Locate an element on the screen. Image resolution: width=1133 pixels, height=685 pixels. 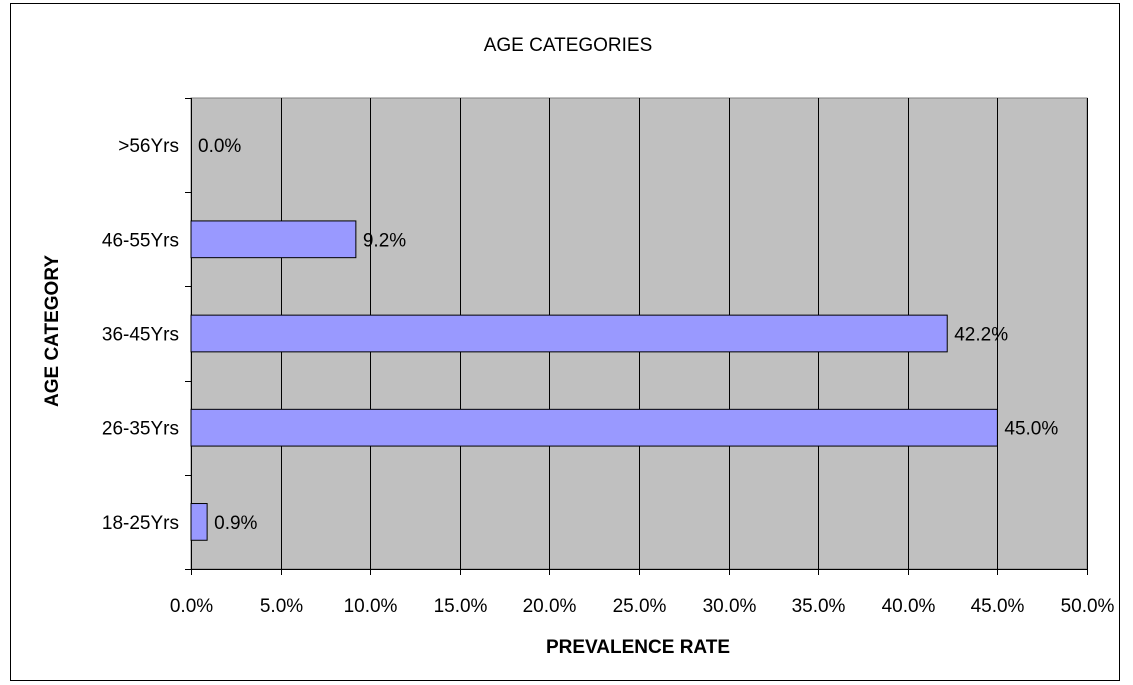
x-tick-label: 25.0% is located at coordinates (640, 606).